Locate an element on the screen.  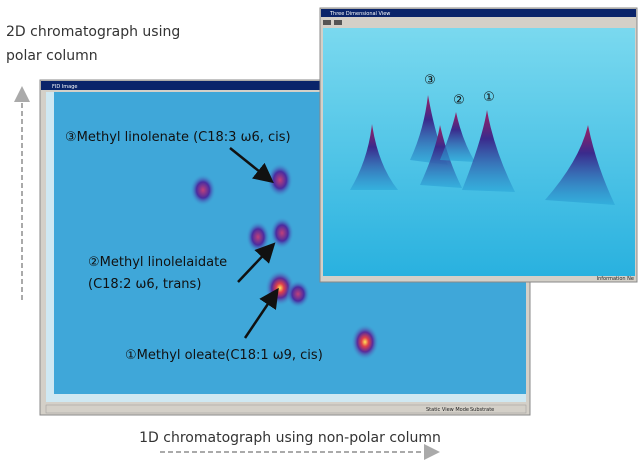
axis-label: polar column is located at coordinates (52, 56).